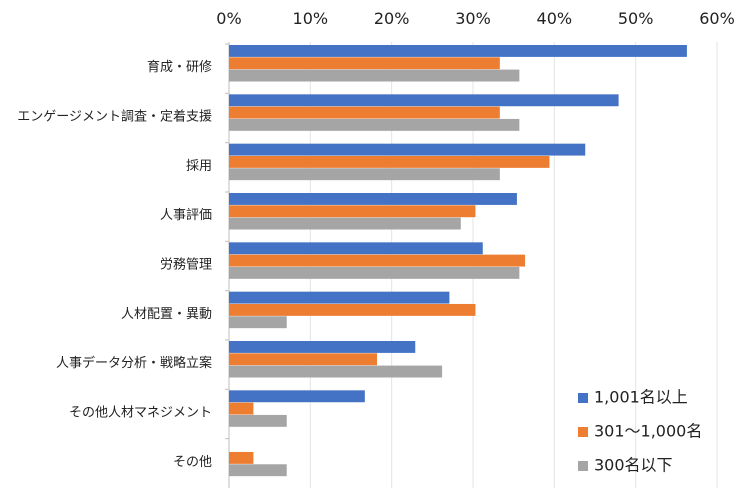 The image size is (749, 498). I want to click on x-tick-label: 20%, so click(392, 18).